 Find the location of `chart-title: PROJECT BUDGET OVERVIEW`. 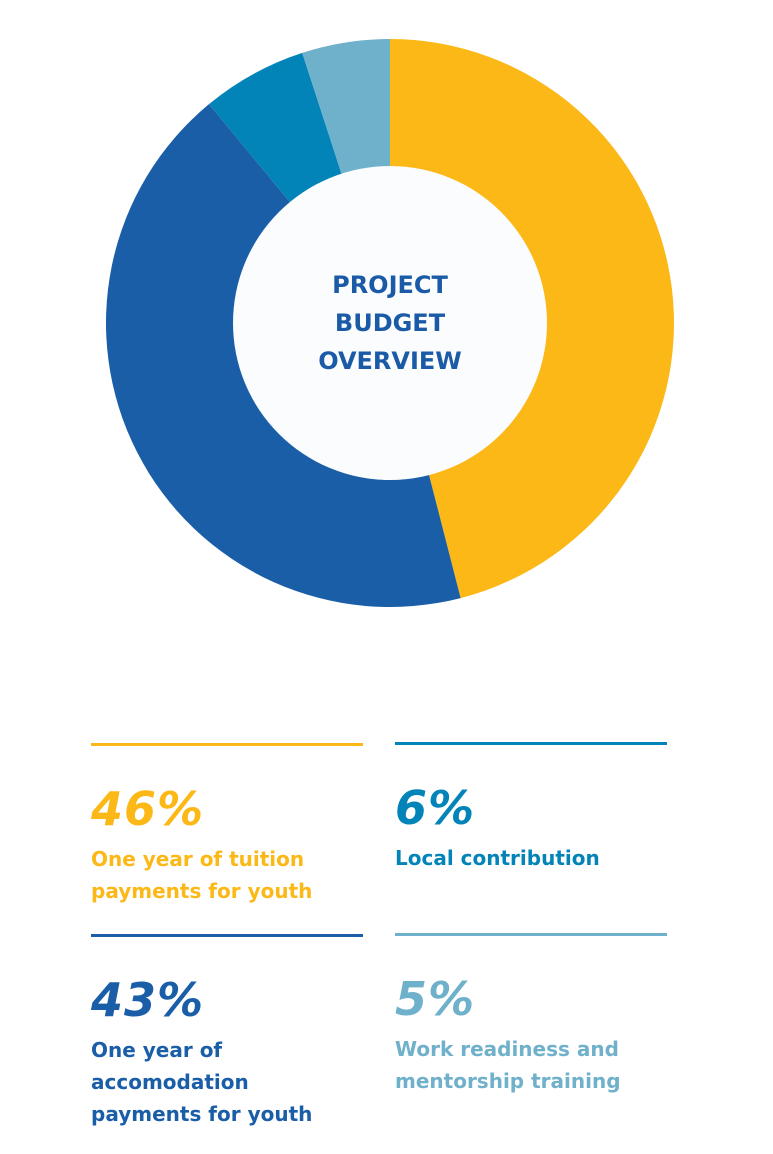

chart-title: PROJECT BUDGET OVERVIEW is located at coordinates (390, 323).